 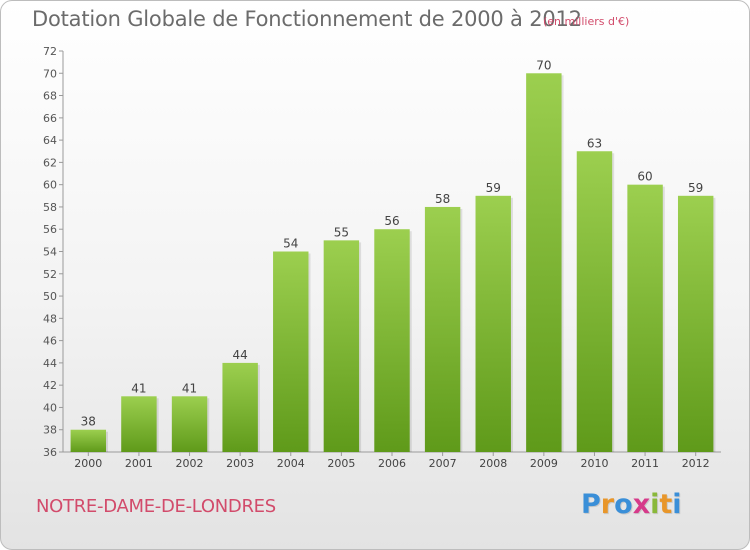 I want to click on y-tick-label: 62, so click(x=50, y=162).